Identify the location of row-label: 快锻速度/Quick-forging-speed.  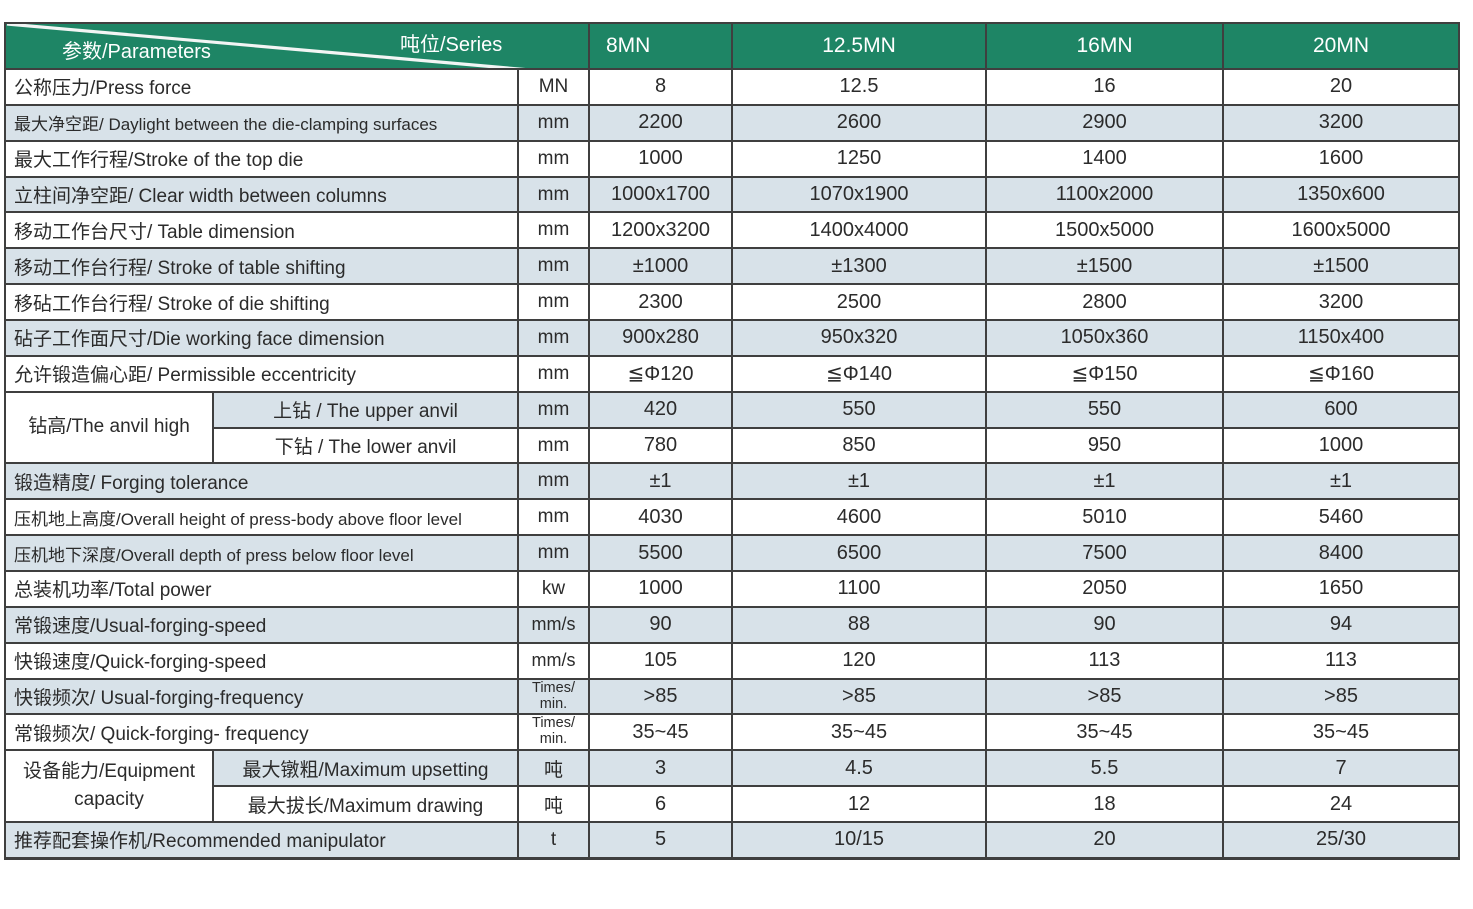
(262, 661).